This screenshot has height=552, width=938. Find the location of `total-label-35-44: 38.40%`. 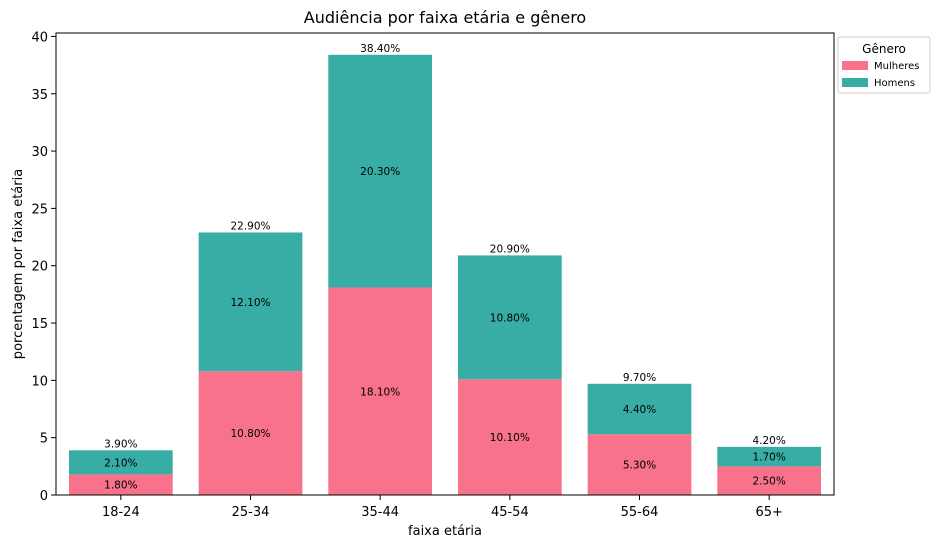

total-label-35-44: 38.40% is located at coordinates (380, 49).